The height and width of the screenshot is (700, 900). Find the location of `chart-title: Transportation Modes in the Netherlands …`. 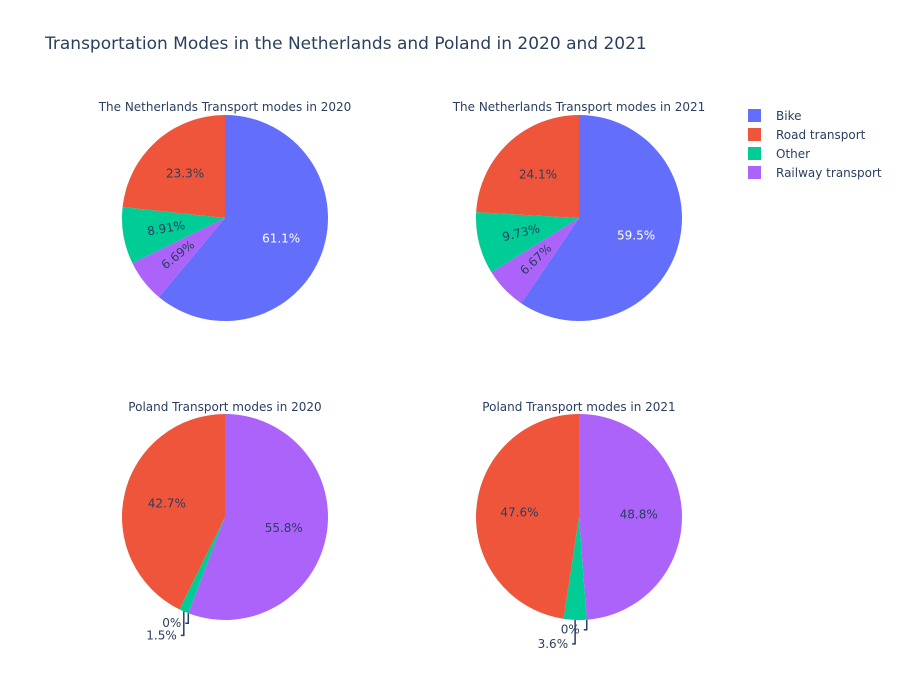

chart-title: Transportation Modes in the Netherlands … is located at coordinates (346, 44).